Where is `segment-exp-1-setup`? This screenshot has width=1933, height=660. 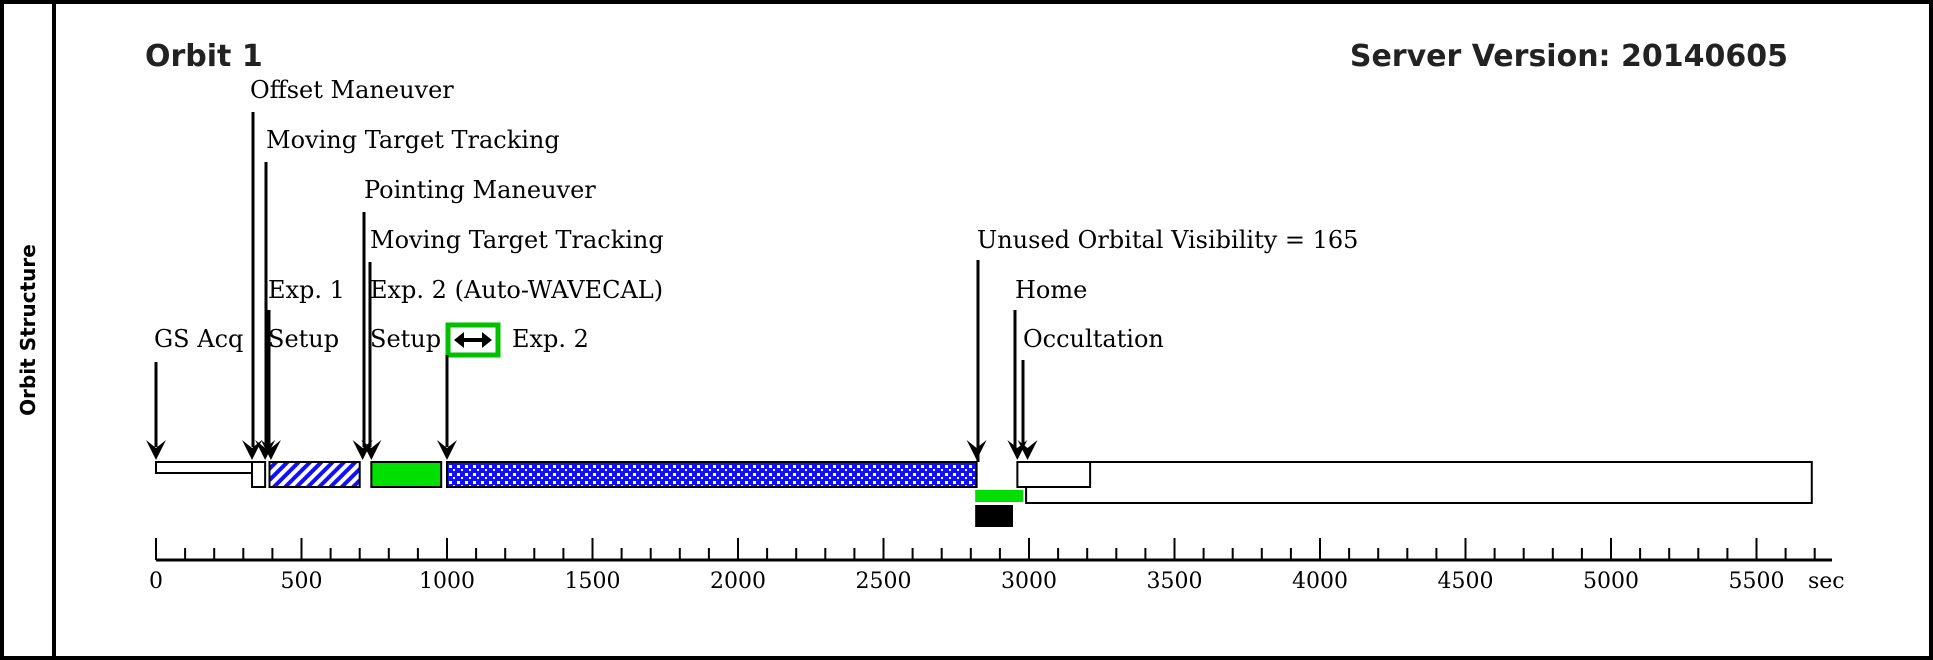 segment-exp-1-setup is located at coordinates (314, 474).